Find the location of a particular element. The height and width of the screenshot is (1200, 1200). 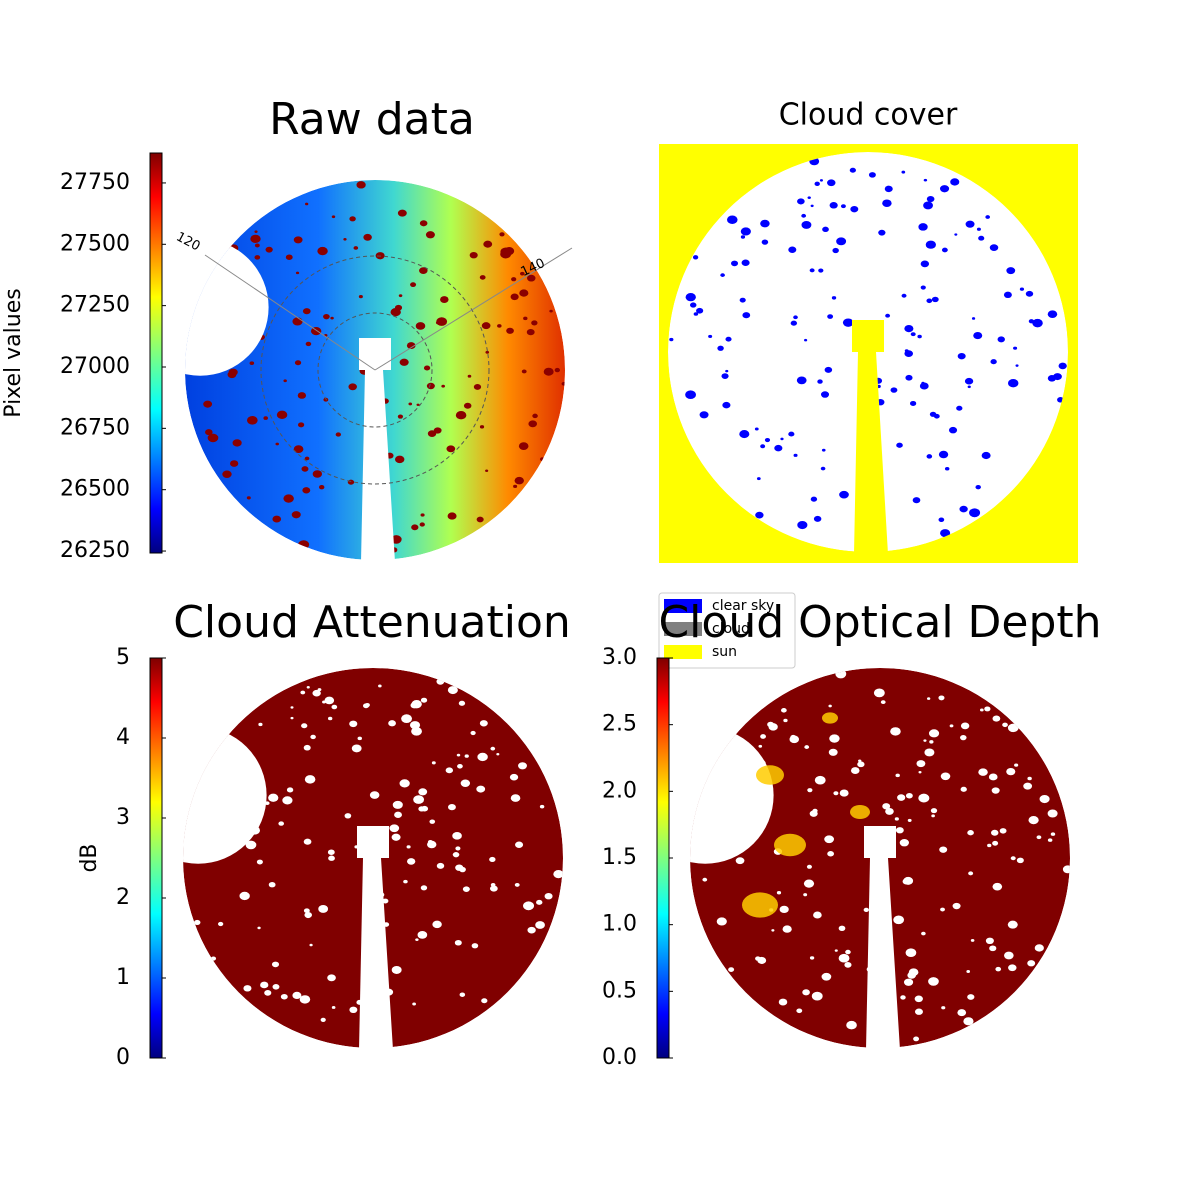

azimuth-line is located at coordinates (473, 309).